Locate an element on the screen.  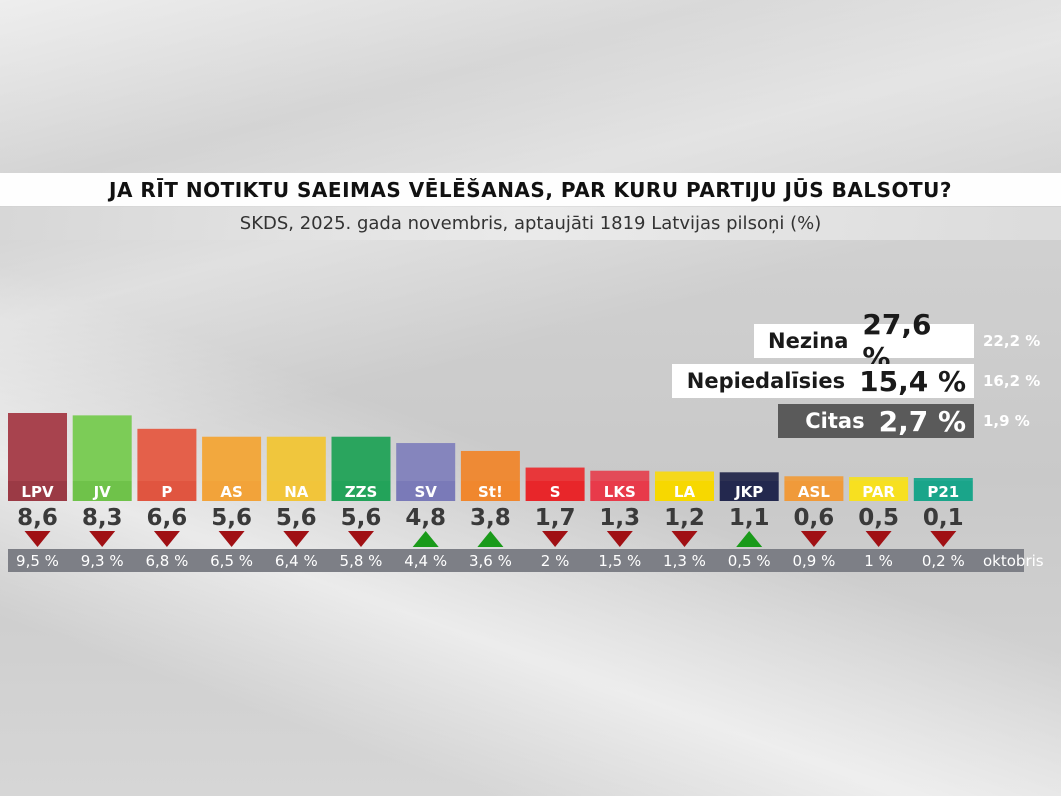
bar-P21 is located at coordinates (943, 479).